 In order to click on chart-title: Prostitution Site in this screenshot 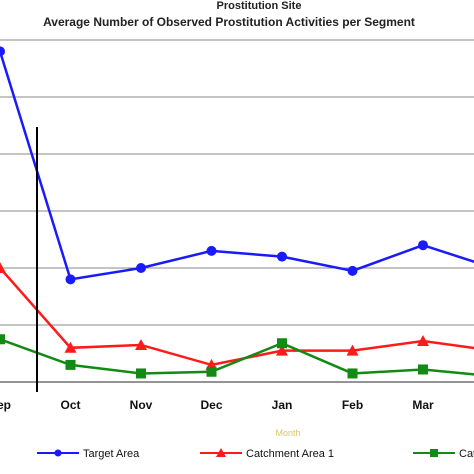, I will do `click(259, 6)`.